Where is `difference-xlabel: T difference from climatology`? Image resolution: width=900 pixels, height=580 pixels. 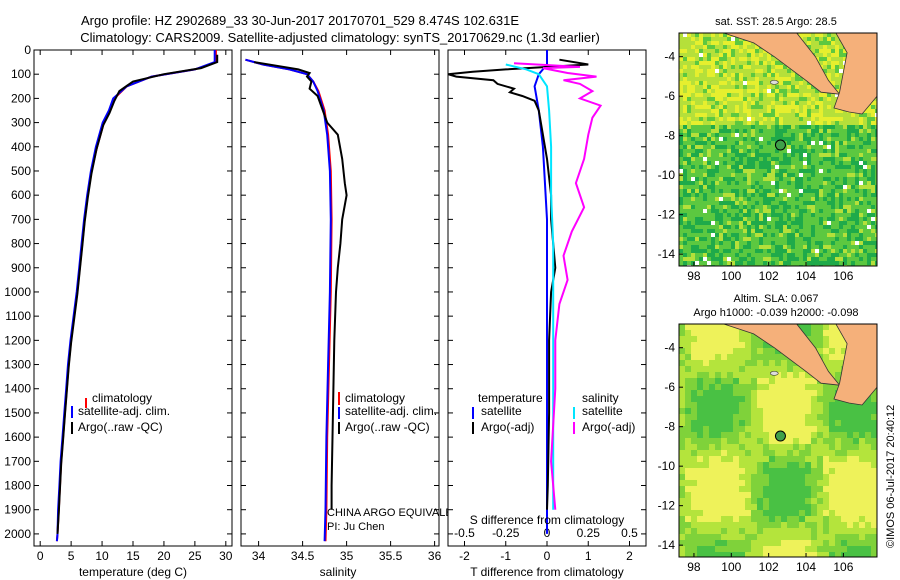 difference-xlabel: T difference from climatology is located at coordinates (547, 572).